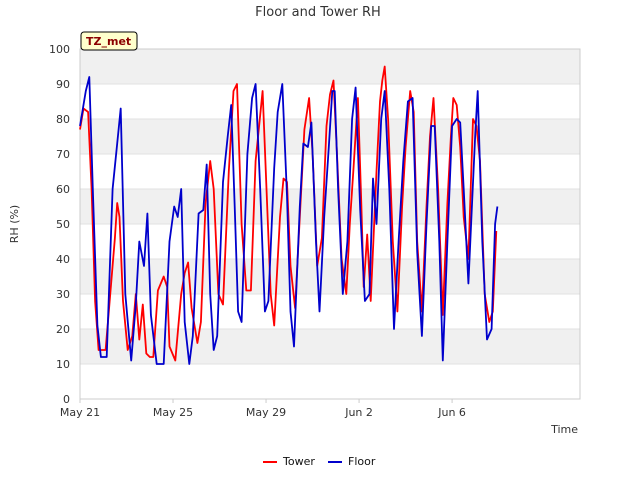 This screenshot has width=640, height=480. I want to click on x-tick-label: May 21, so click(80, 412).